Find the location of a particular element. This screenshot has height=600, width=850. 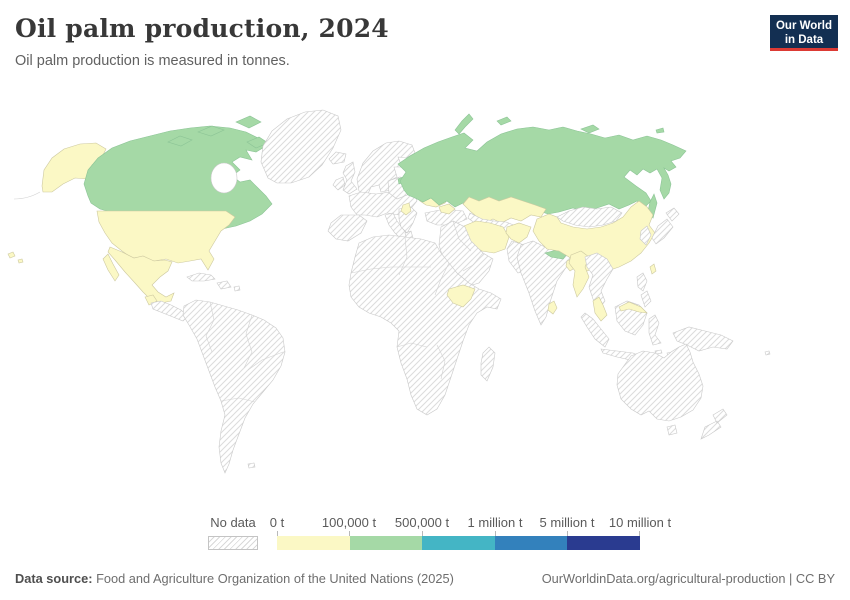

tasmania-island is located at coordinates (672, 430).